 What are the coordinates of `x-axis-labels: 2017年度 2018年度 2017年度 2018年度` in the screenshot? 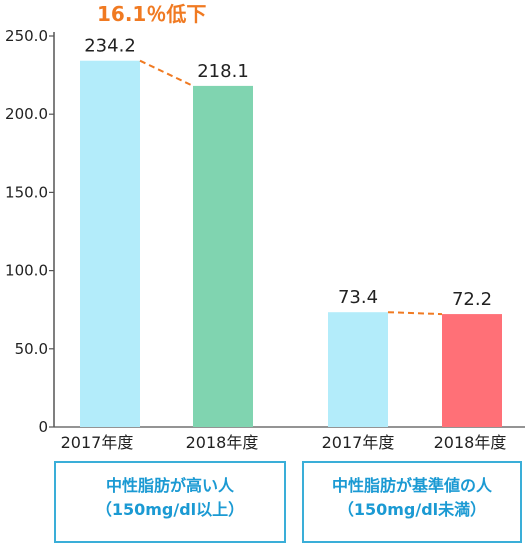 It's located at (284, 442).